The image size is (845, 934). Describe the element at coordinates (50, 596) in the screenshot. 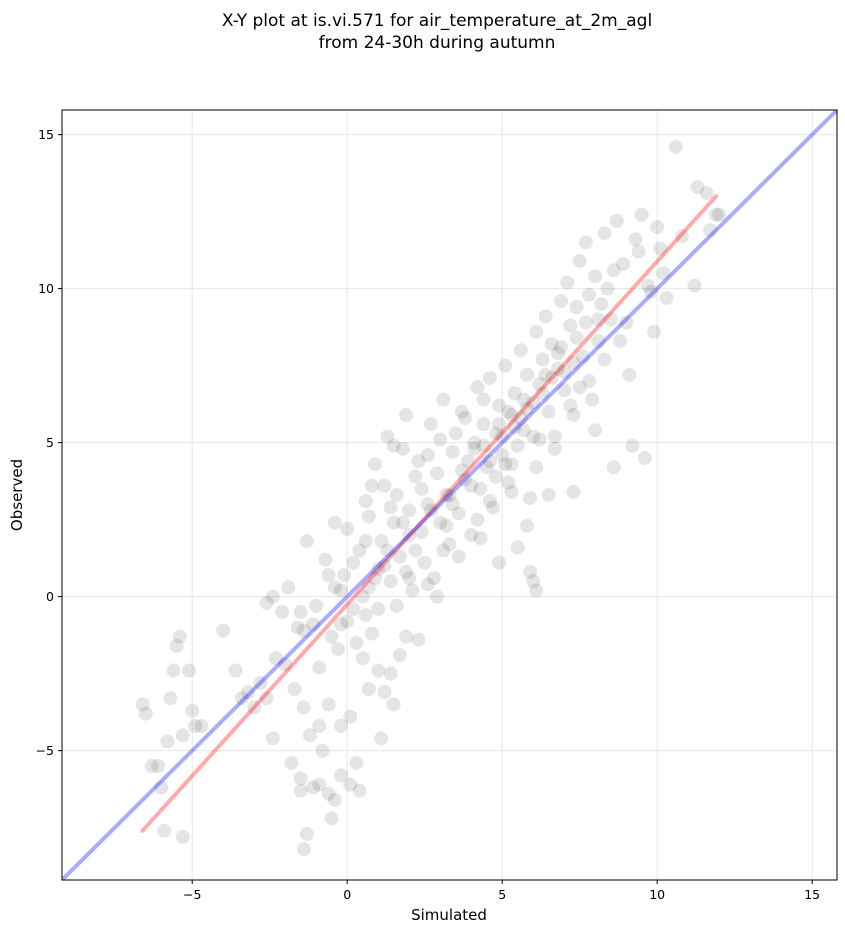

I see `y-tick-label: 0` at that location.